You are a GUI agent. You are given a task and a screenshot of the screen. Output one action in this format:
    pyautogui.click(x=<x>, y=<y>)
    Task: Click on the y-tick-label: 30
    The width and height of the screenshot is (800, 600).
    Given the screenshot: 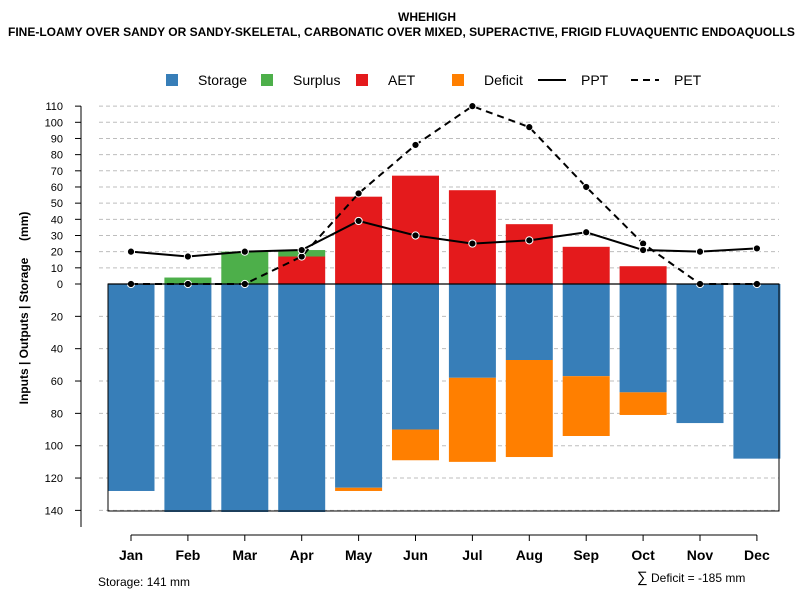 What is the action you would take?
    pyautogui.click(x=57, y=236)
    